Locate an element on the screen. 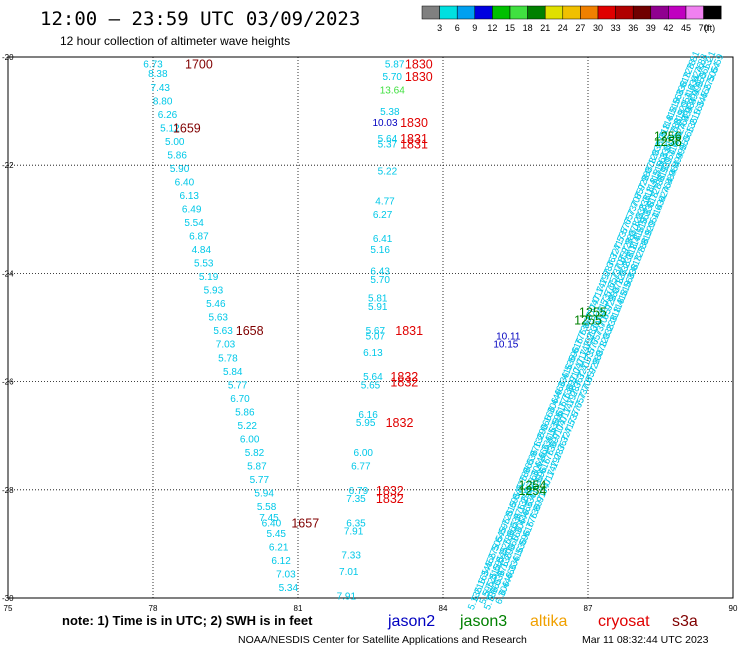  wave-height-label: 6.77 is located at coordinates (361, 466).